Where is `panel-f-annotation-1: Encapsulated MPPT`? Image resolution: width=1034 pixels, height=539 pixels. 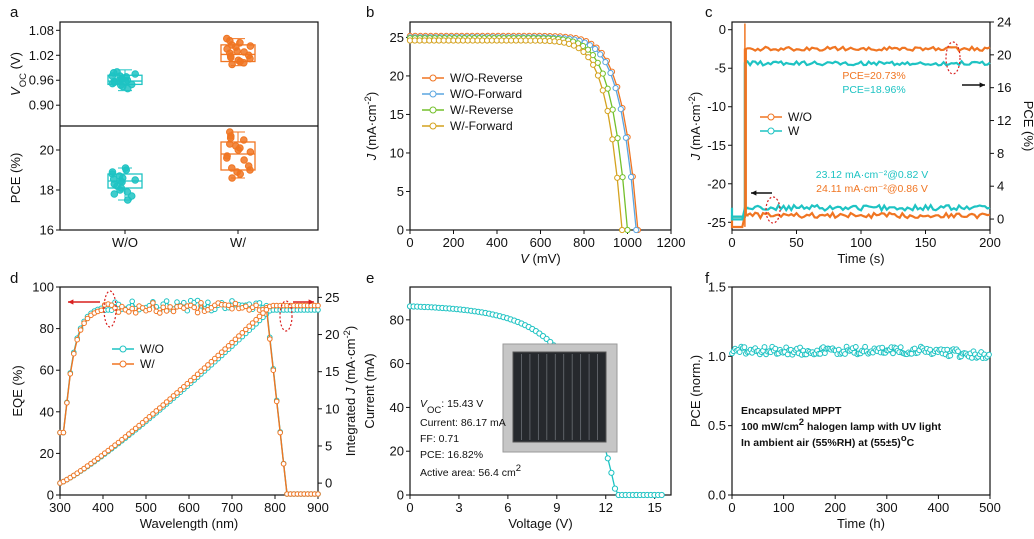
panel-f-annotation-1: Encapsulated MPPT is located at coordinates (791, 411).